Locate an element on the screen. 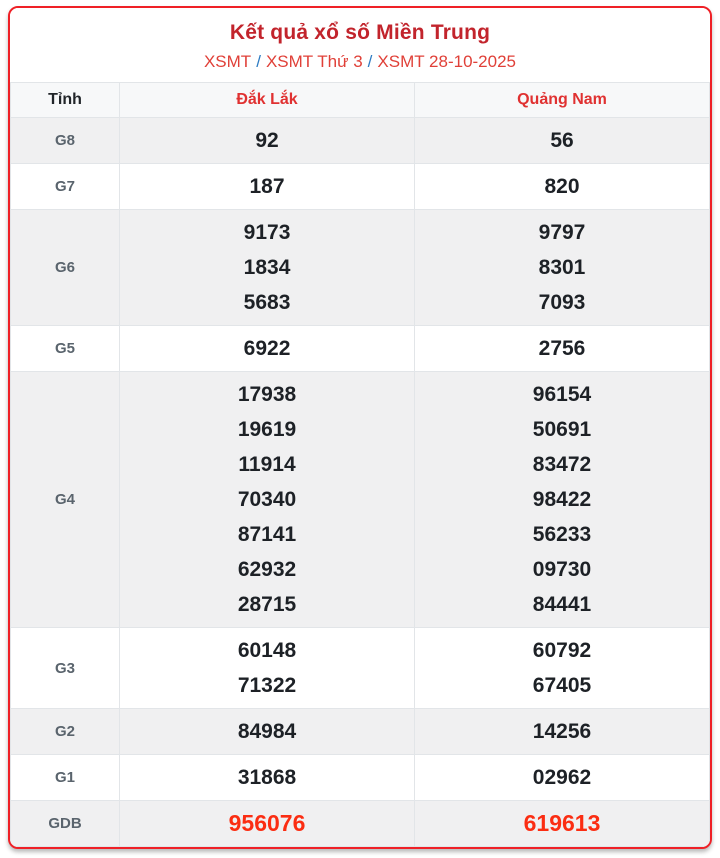  lottery-number: 5683 is located at coordinates (267, 302).